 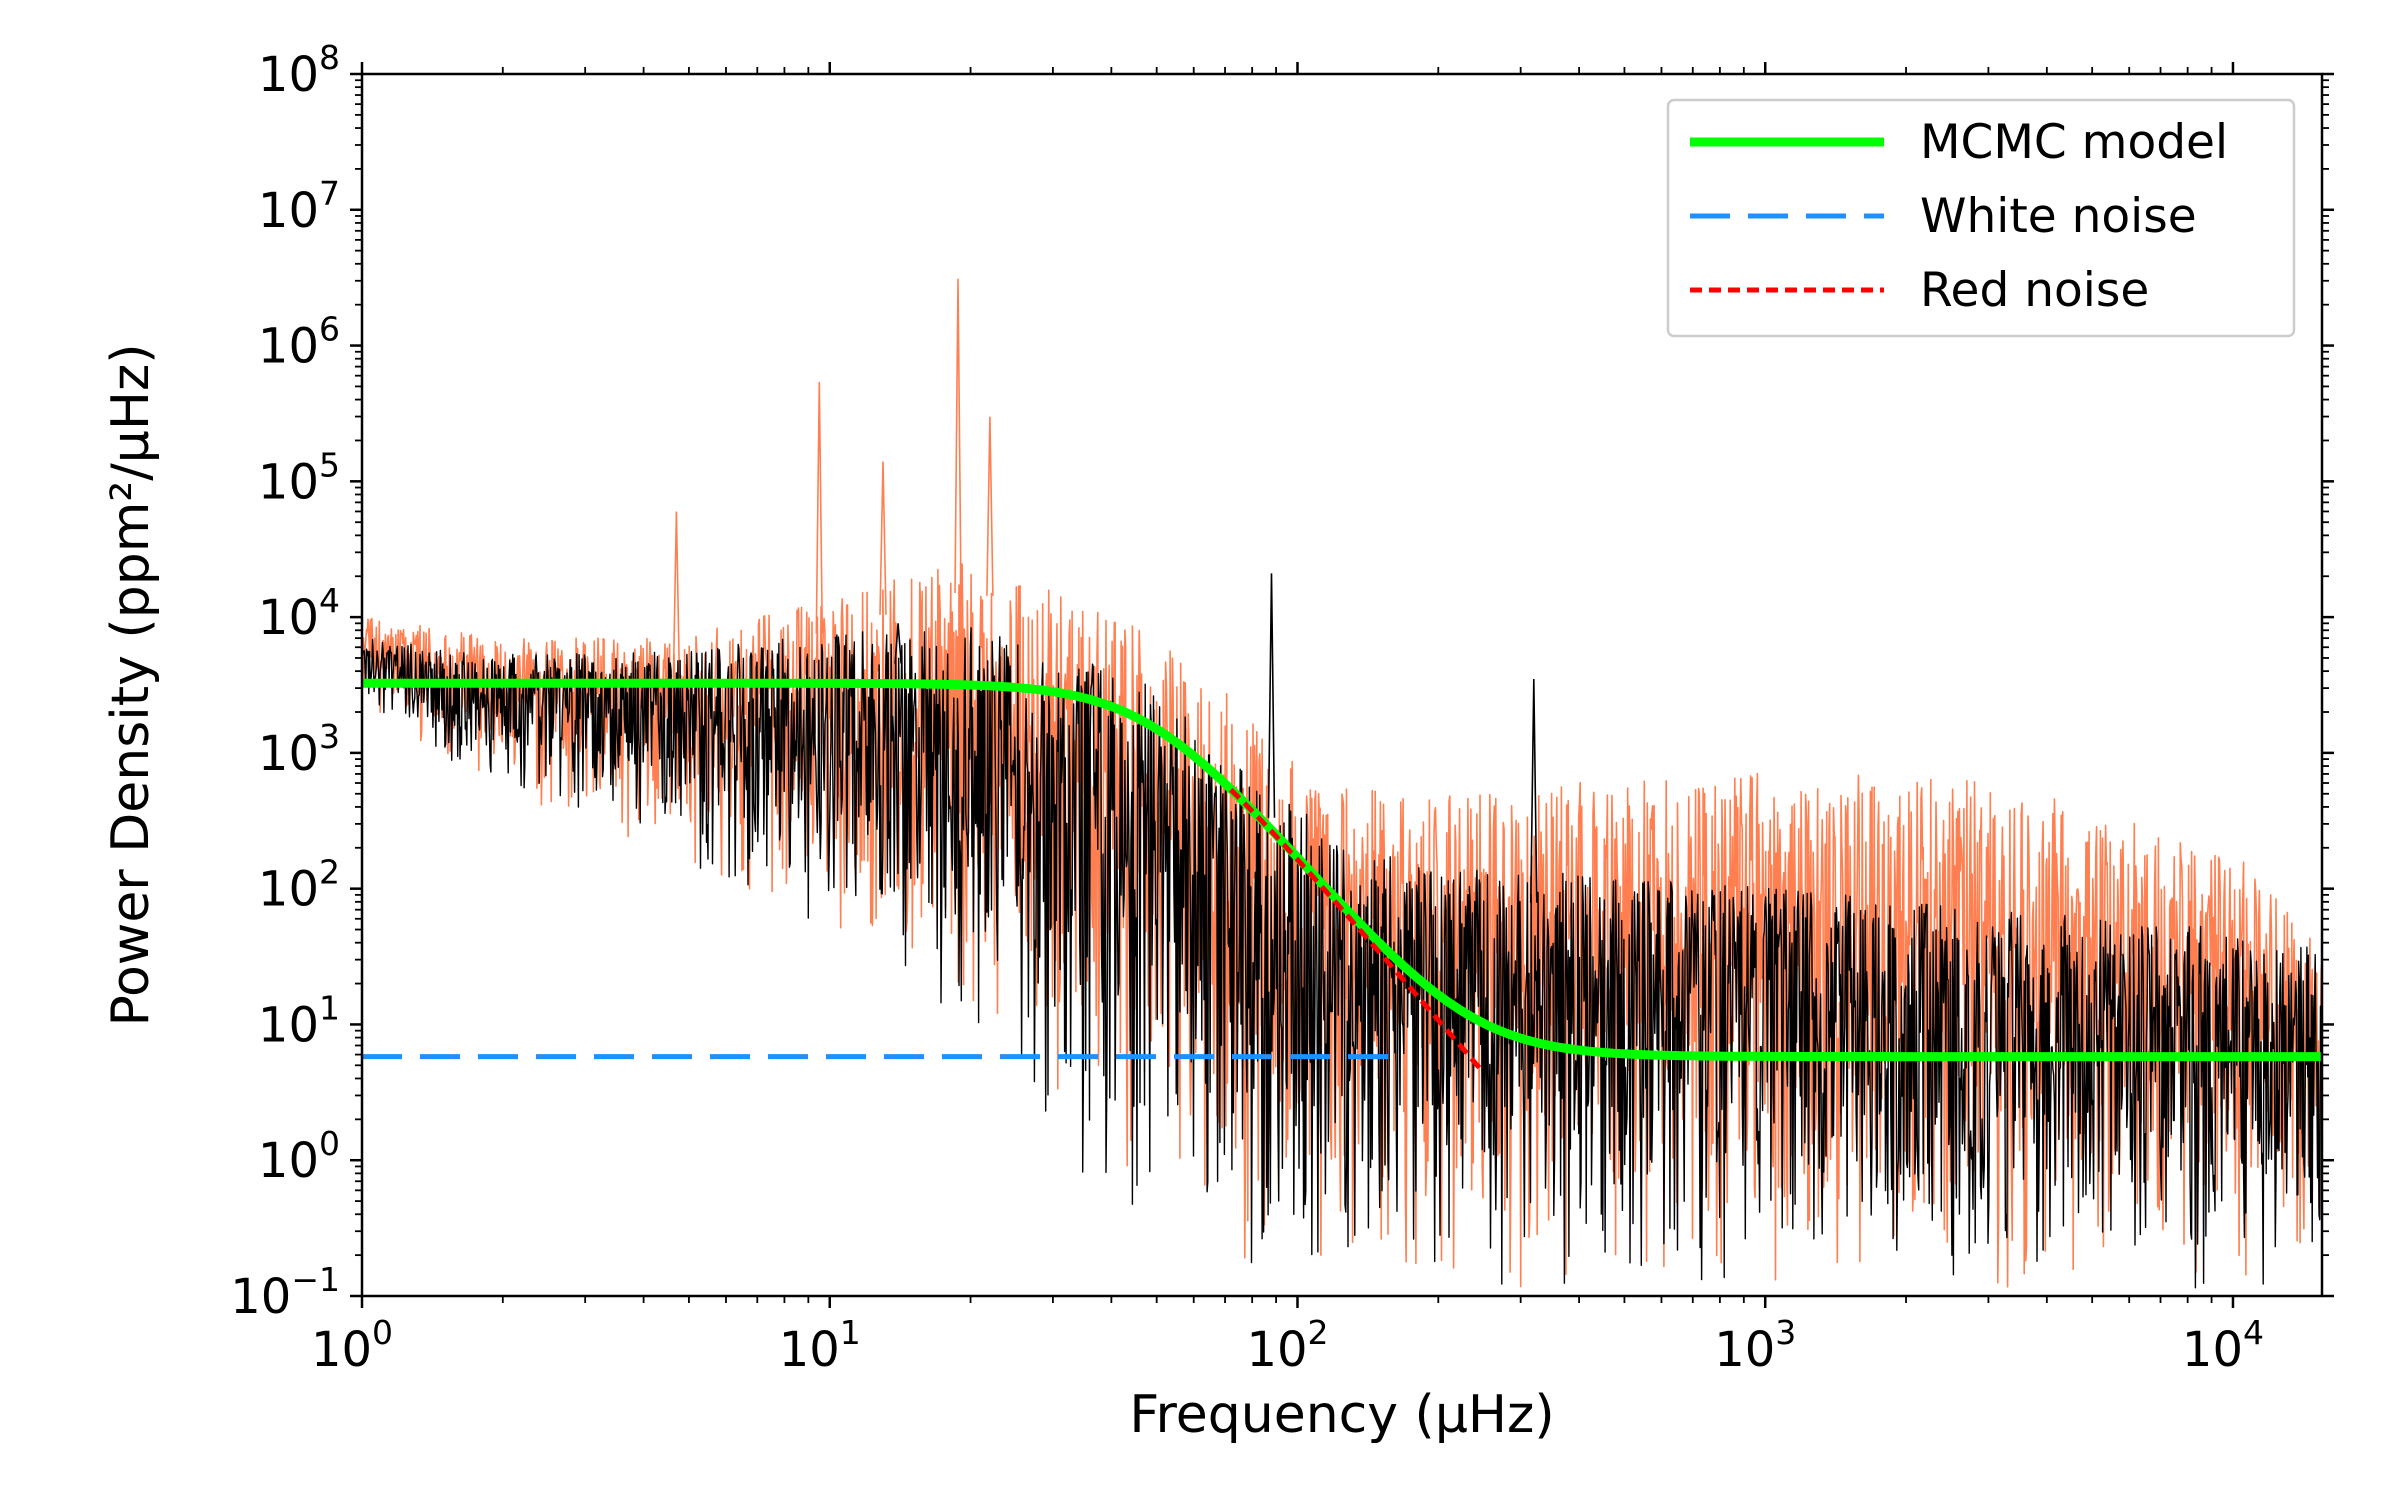 I want to click on legend-box, so click(x=1981, y=218).